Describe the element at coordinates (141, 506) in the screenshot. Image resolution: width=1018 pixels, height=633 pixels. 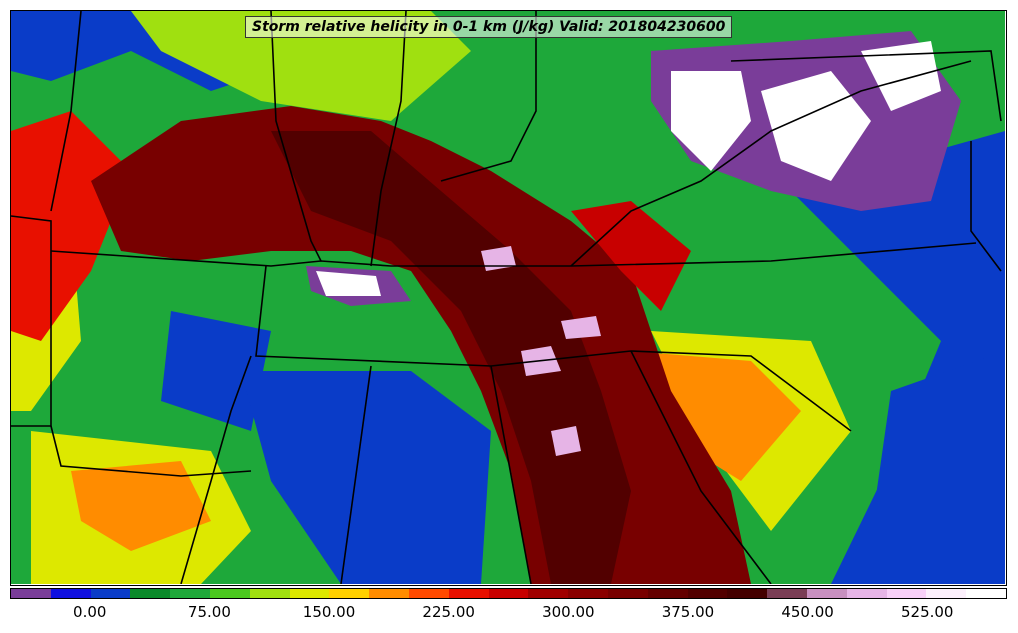
I see `field-orange-southwest` at that location.